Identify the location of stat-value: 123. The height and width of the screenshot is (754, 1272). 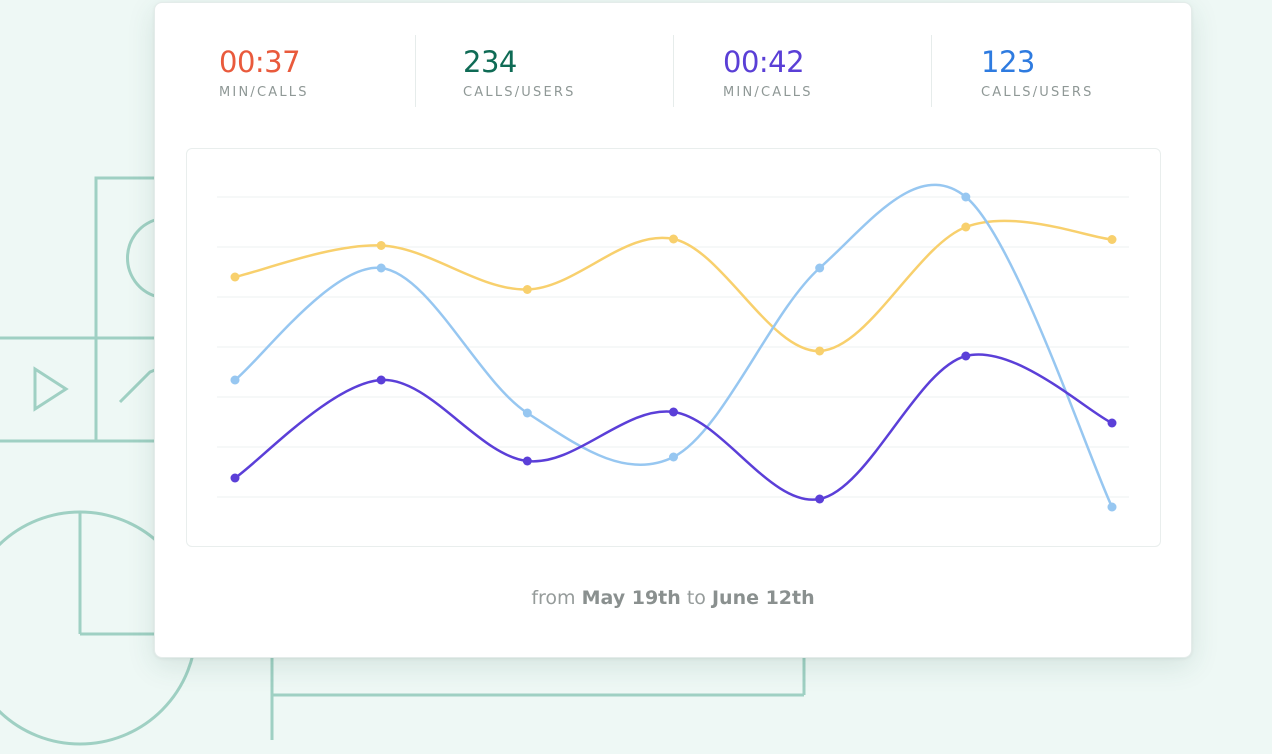
(1008, 62).